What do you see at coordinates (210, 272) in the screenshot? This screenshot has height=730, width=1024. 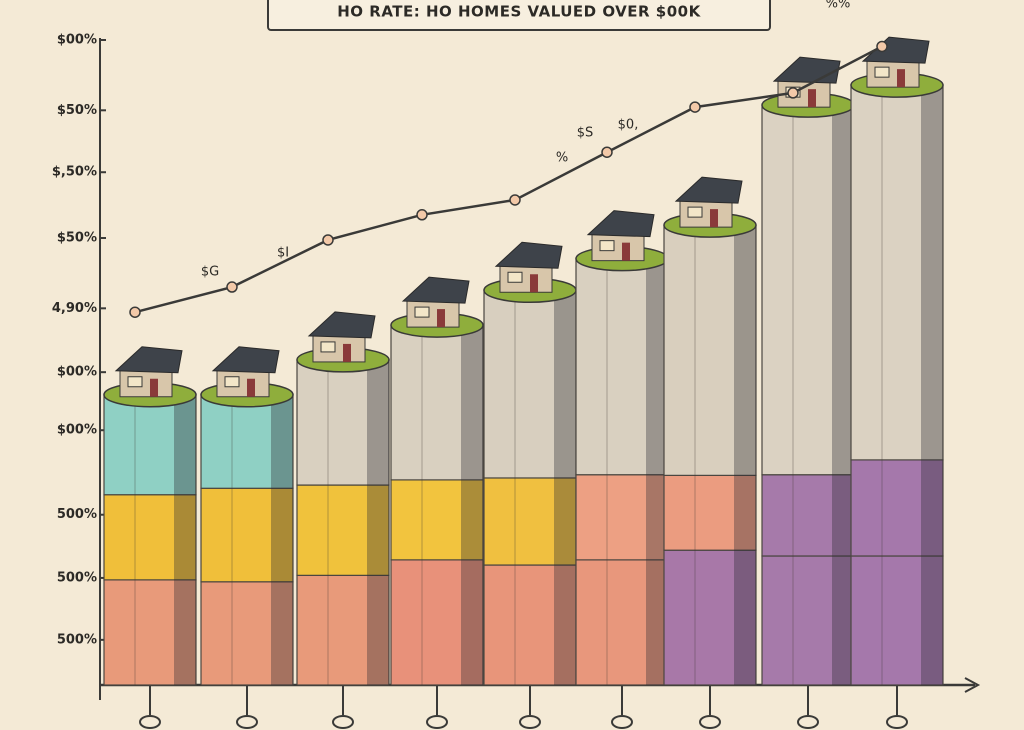 I see `annotation: $G` at bounding box center [210, 272].